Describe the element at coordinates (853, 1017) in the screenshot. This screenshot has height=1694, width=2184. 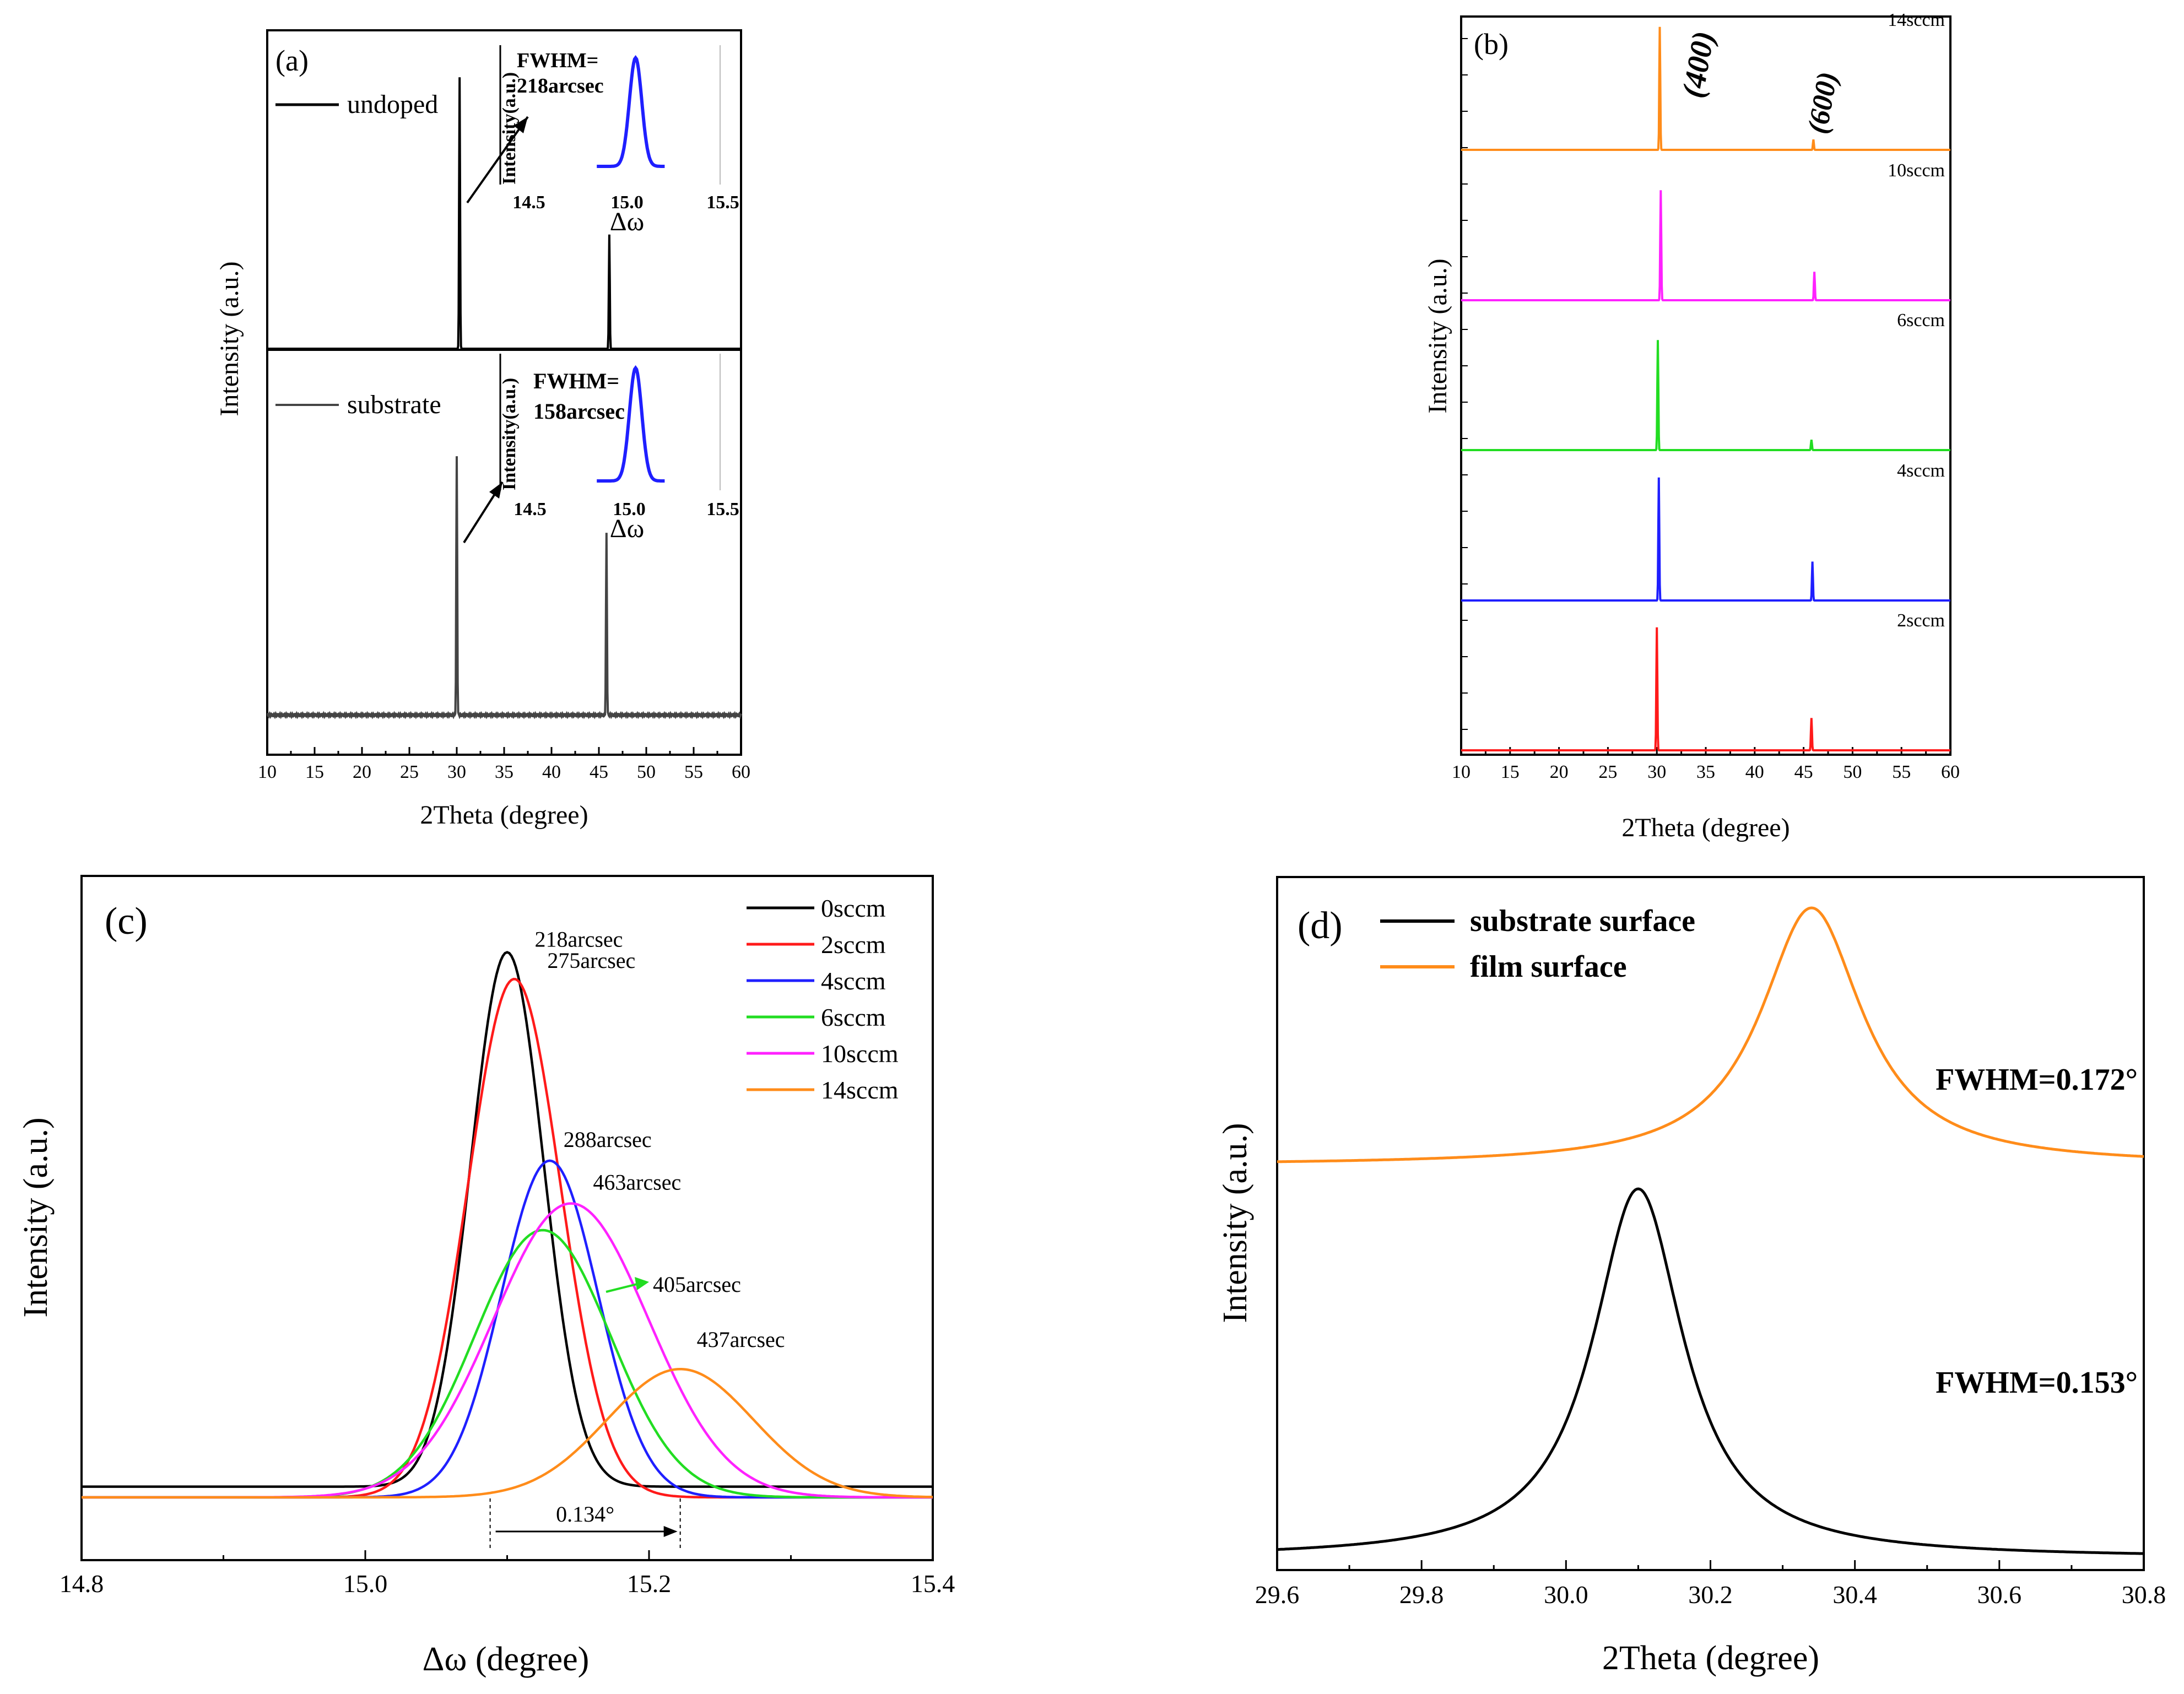
I see `legend-label-6sccm: 6sccm` at that location.